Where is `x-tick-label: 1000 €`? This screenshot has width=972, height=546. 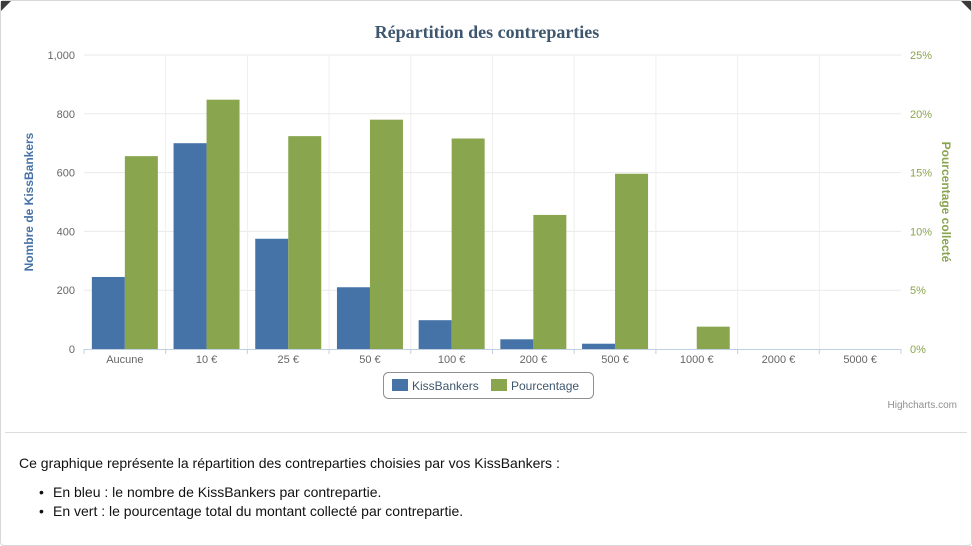
x-tick-label: 1000 € is located at coordinates (697, 360).